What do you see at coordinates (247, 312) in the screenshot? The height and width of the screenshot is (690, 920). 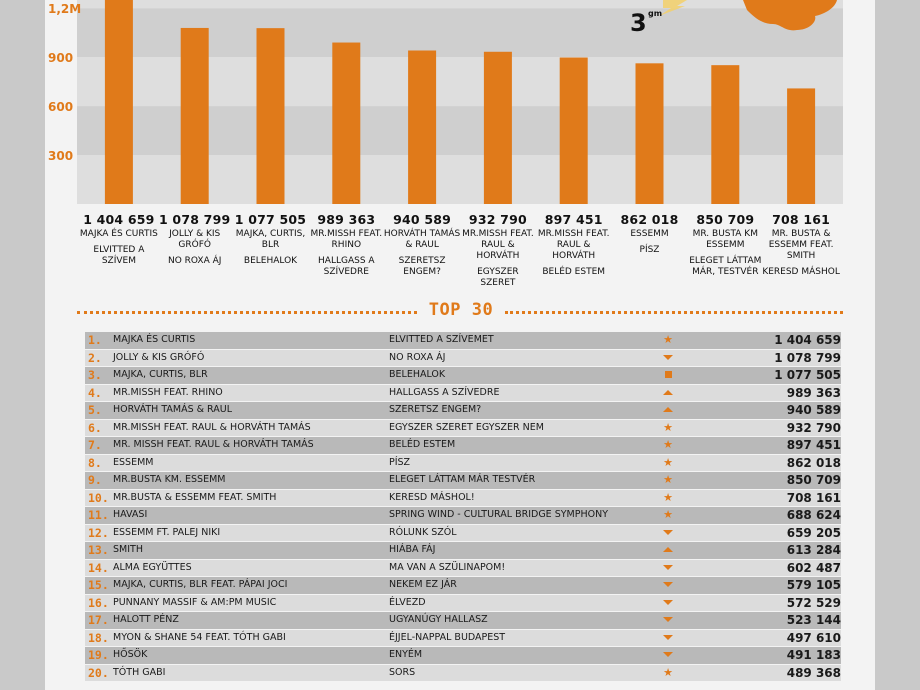 I see `divider-left` at bounding box center [247, 312].